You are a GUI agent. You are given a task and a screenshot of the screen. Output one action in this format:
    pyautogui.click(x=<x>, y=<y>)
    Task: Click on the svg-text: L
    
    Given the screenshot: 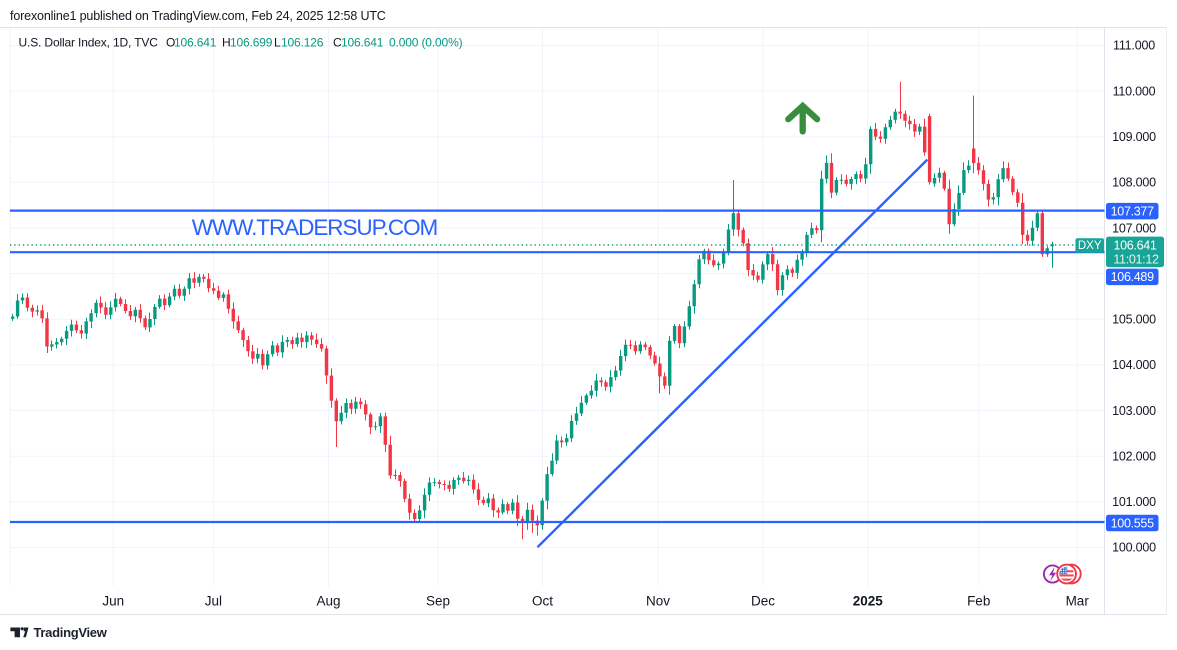 What is the action you would take?
    pyautogui.click(x=277, y=43)
    